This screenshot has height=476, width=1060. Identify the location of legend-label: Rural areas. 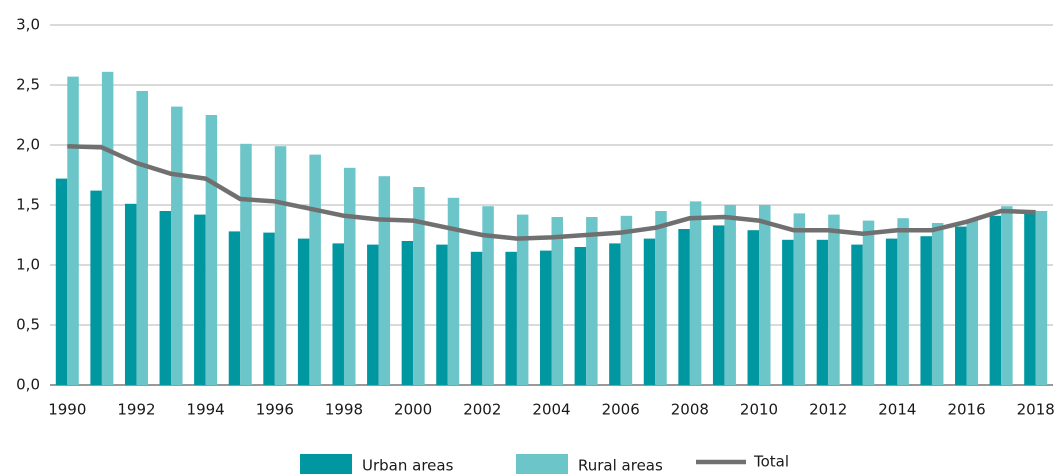
(620, 466).